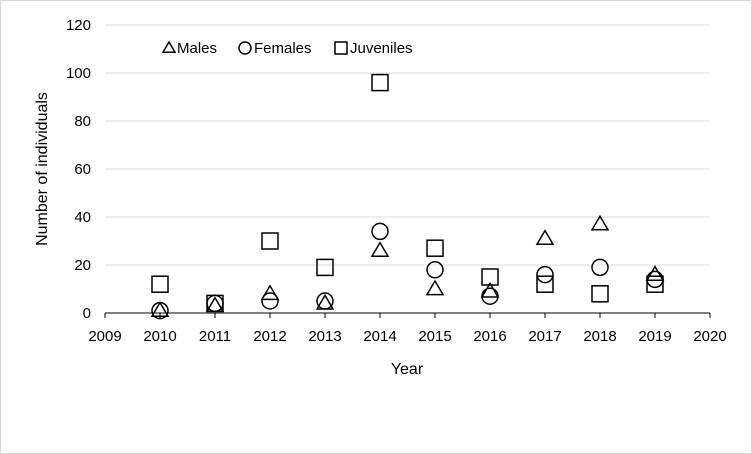 The width and height of the screenshot is (752, 454). I want to click on x-tick-label: 2009, so click(104, 336).